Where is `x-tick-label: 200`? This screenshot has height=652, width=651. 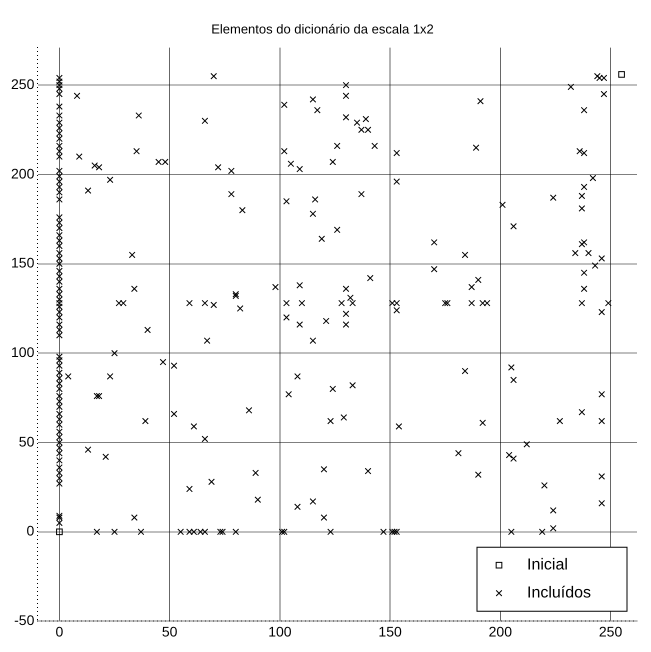 x-tick-label: 200 is located at coordinates (500, 631).